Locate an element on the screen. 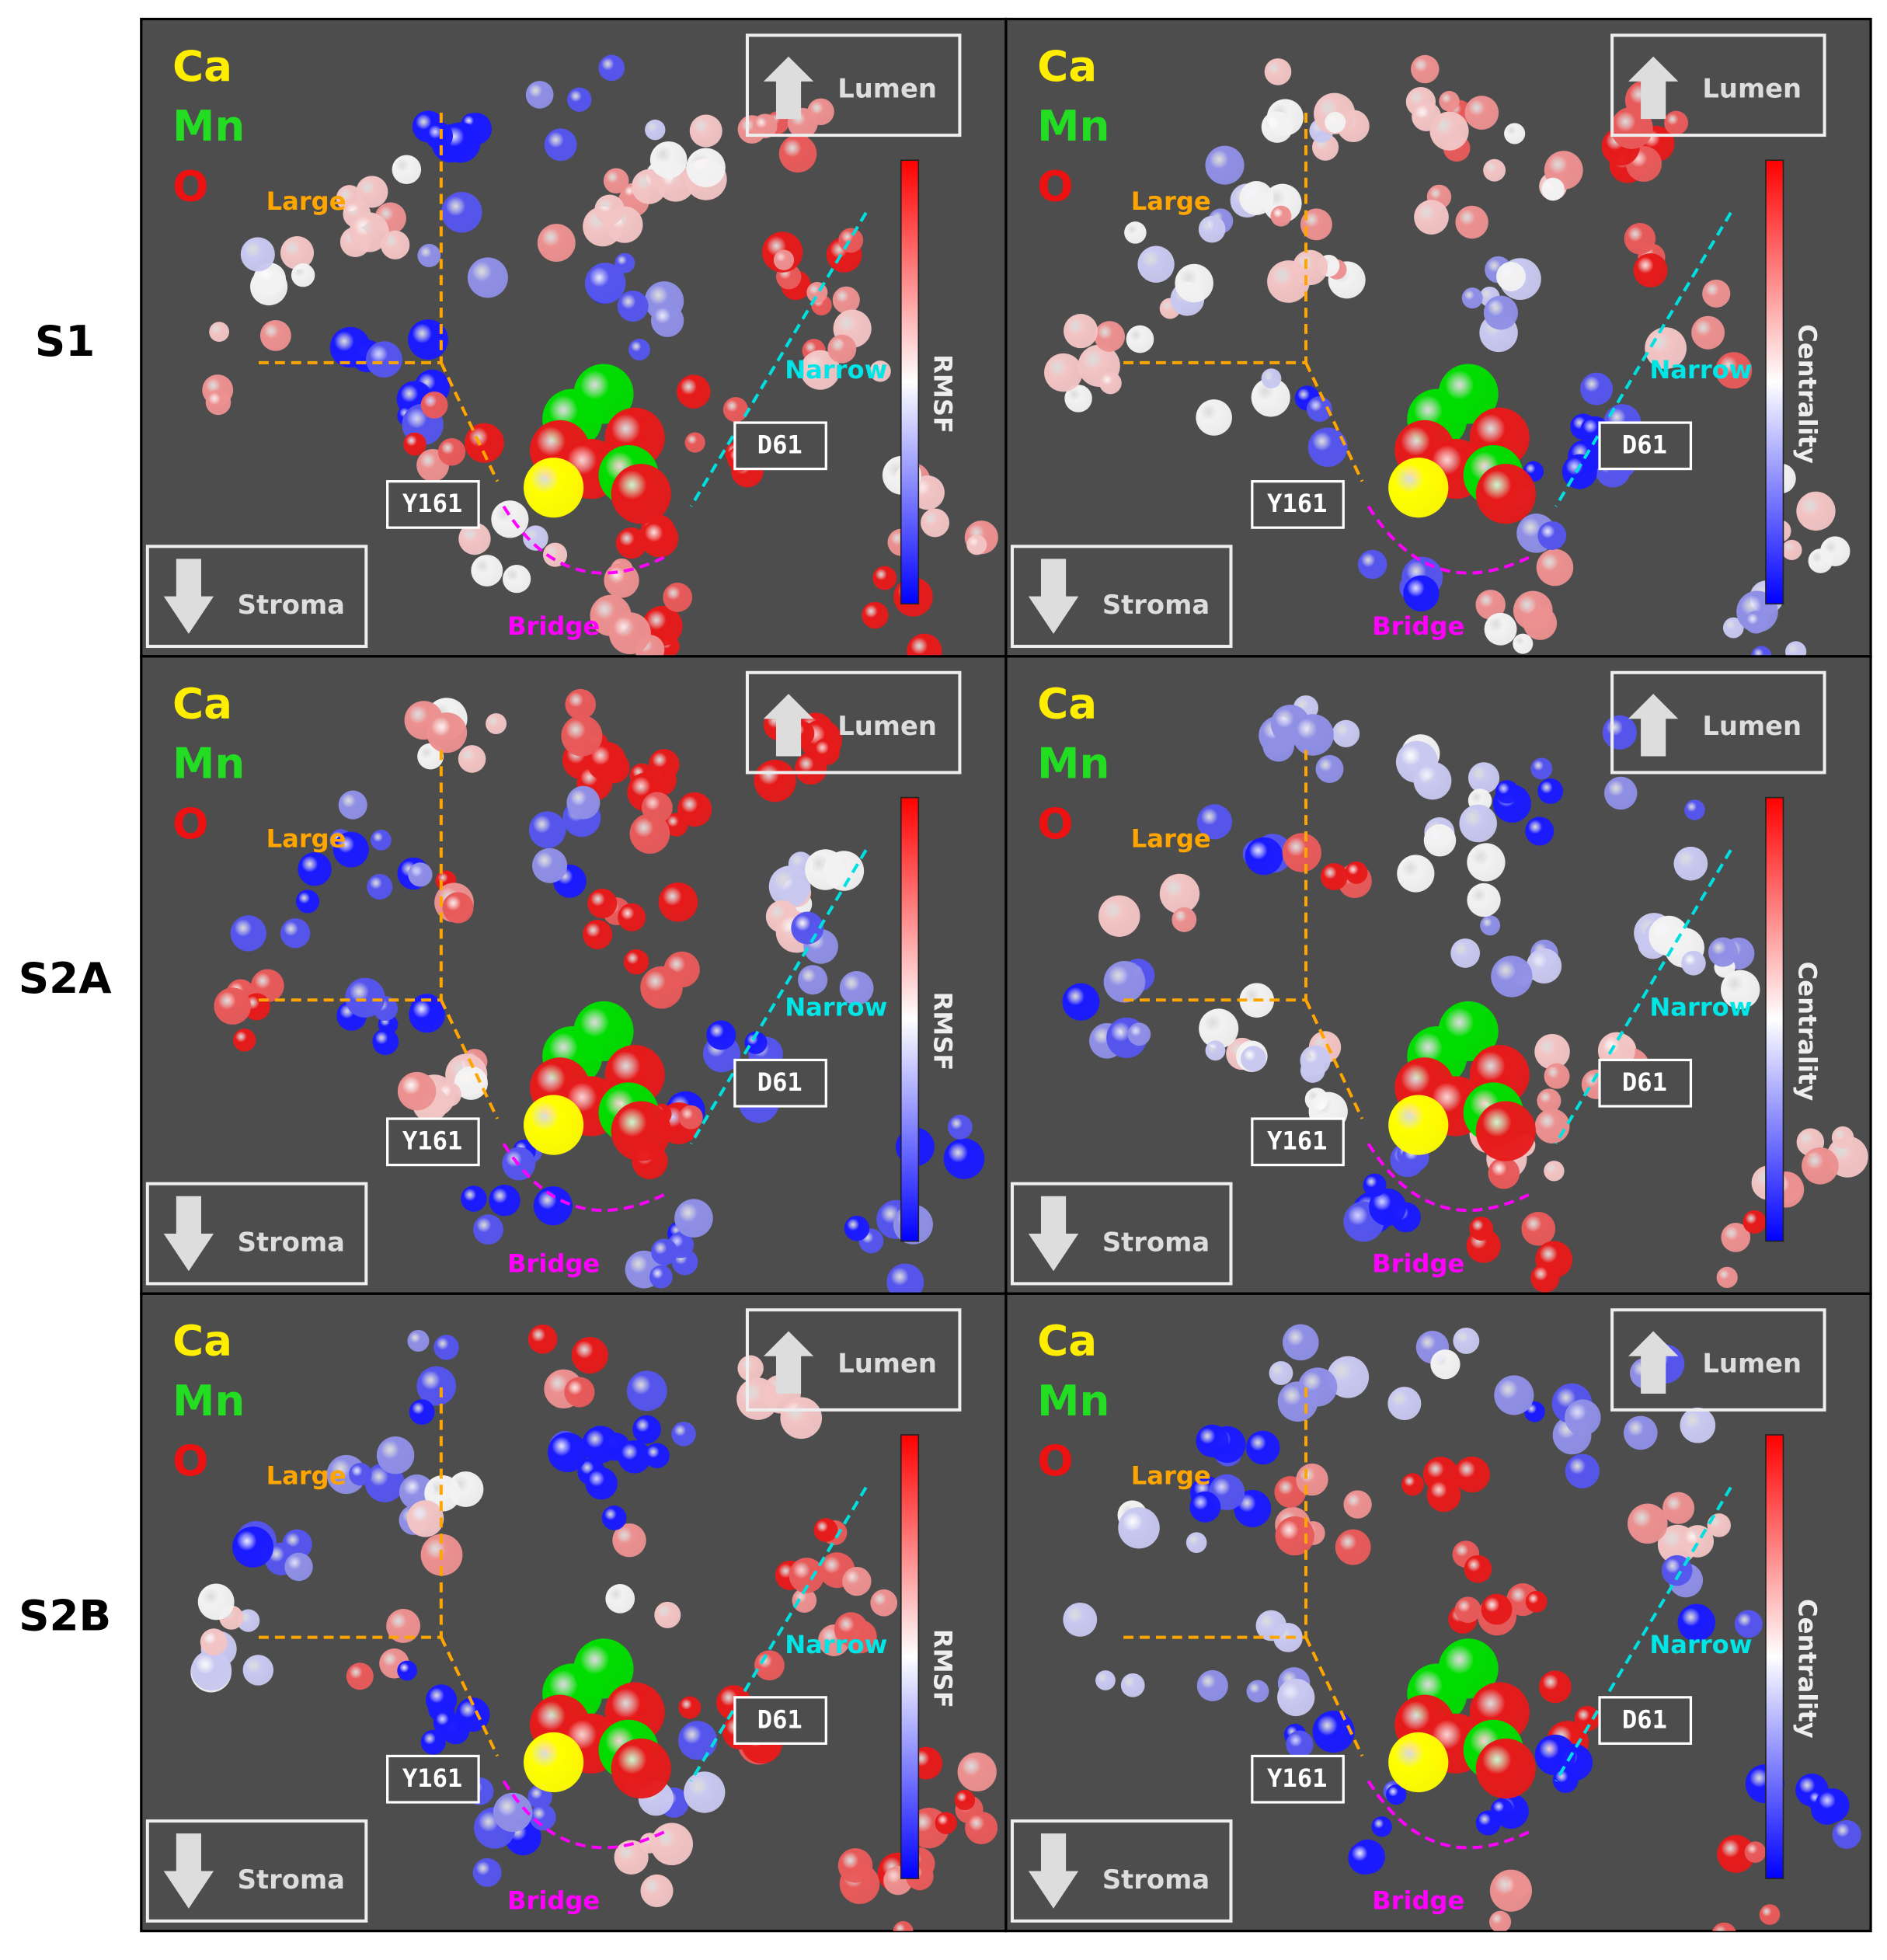  bridge-channel is located at coordinates (584, 540).